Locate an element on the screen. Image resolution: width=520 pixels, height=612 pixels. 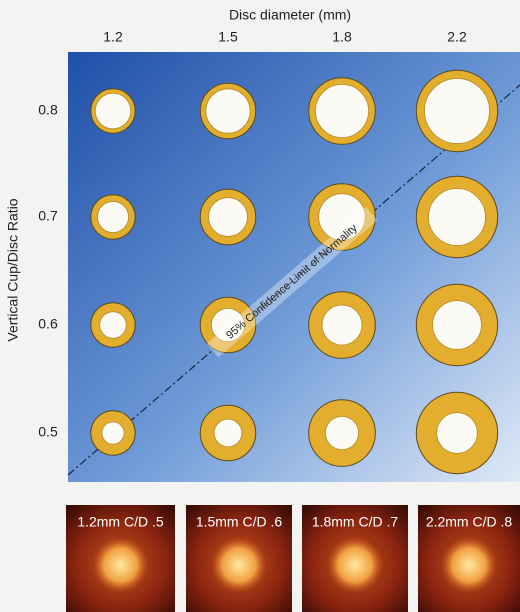
x-tick-label: 1.8 is located at coordinates (342, 37).